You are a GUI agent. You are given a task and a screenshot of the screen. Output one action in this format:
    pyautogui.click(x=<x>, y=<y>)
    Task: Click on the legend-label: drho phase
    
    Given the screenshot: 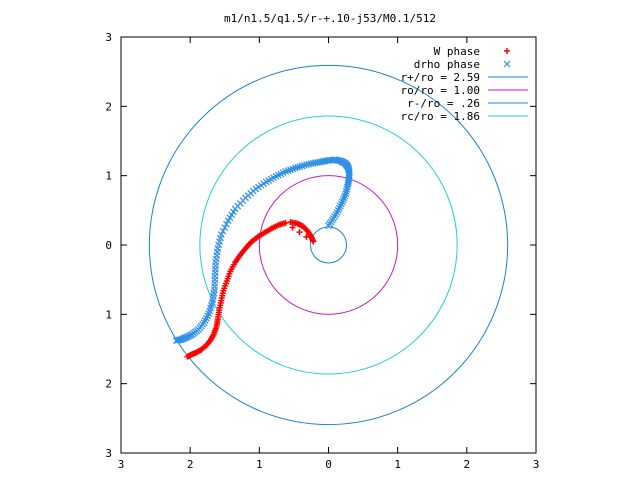 What is the action you would take?
    pyautogui.click(x=447, y=64)
    